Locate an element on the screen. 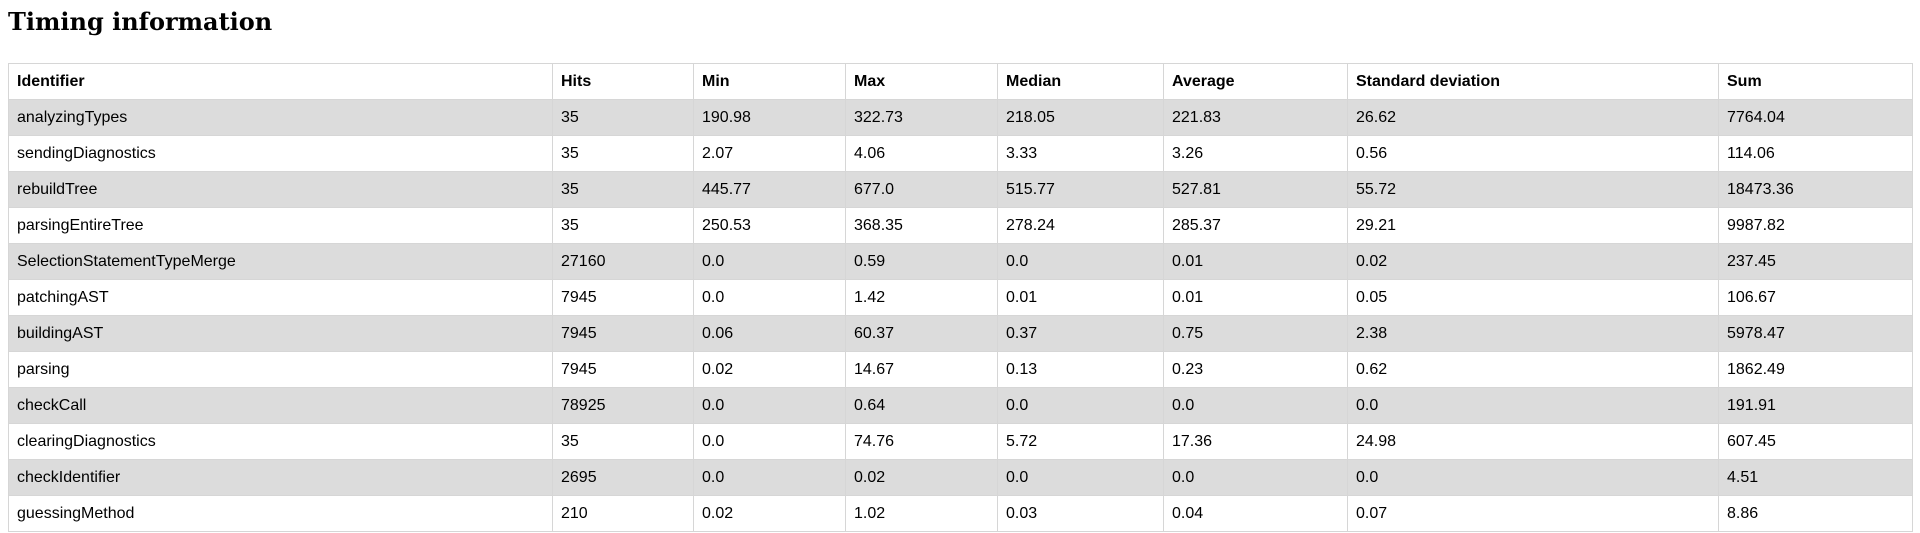 Image resolution: width=1920 pixels, height=533 pixels. cell-identifier: checkIdentifier is located at coordinates (280, 477).